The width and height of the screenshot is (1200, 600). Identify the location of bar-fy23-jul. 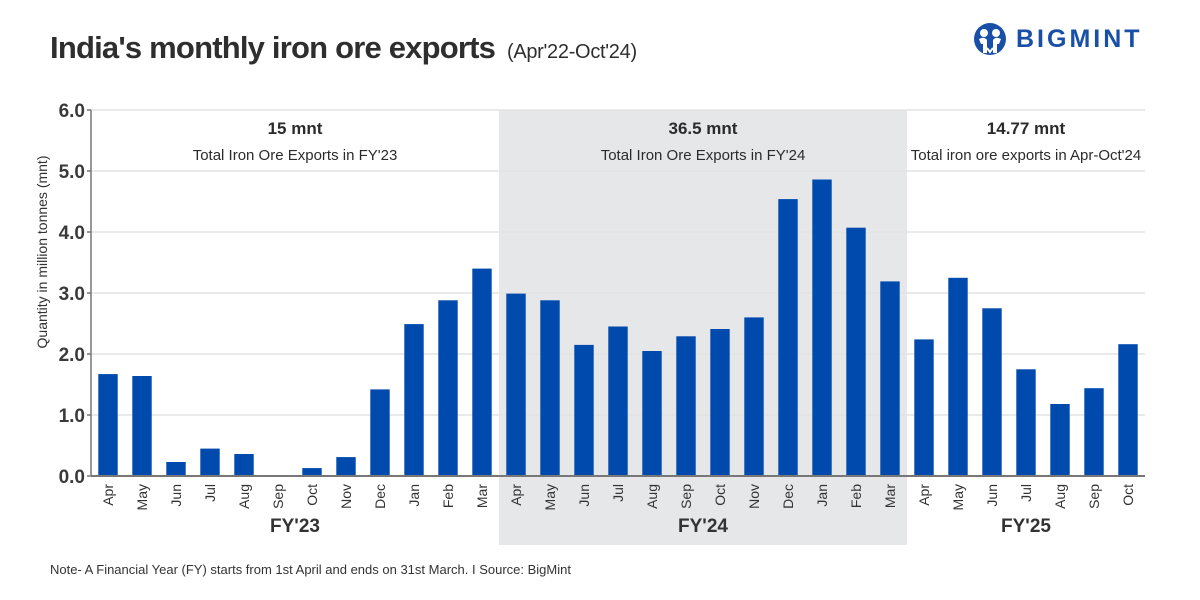
(210, 462).